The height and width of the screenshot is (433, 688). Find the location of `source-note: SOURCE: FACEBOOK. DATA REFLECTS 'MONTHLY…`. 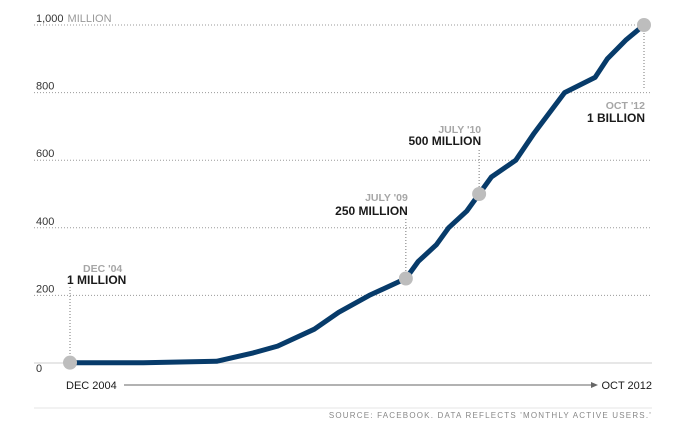

source-note: SOURCE: FACEBOOK. DATA REFLECTS 'MONTHLY… is located at coordinates (490, 415).